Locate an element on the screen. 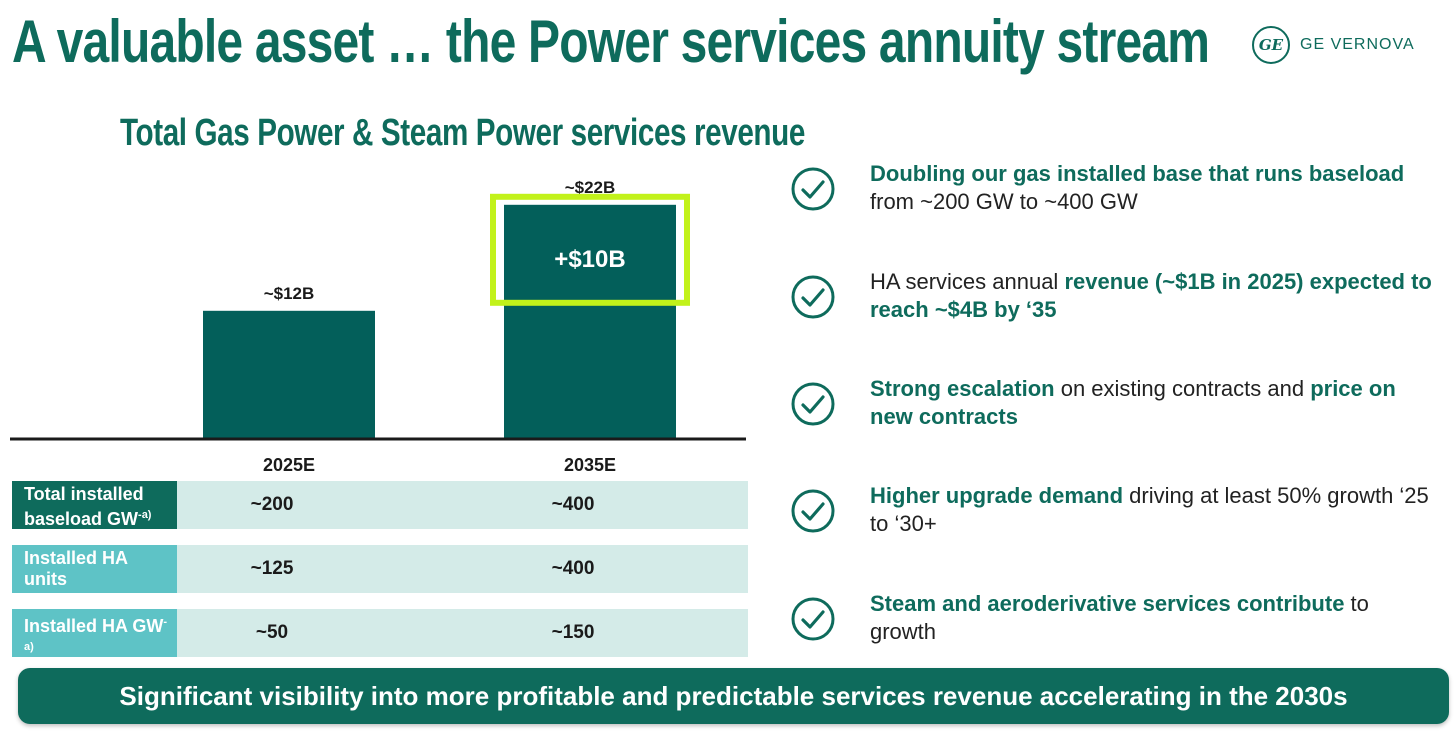 Image resolution: width=1456 pixels, height=734 pixels. bullet-text-segment: on existing contracts and is located at coordinates (1182, 388).